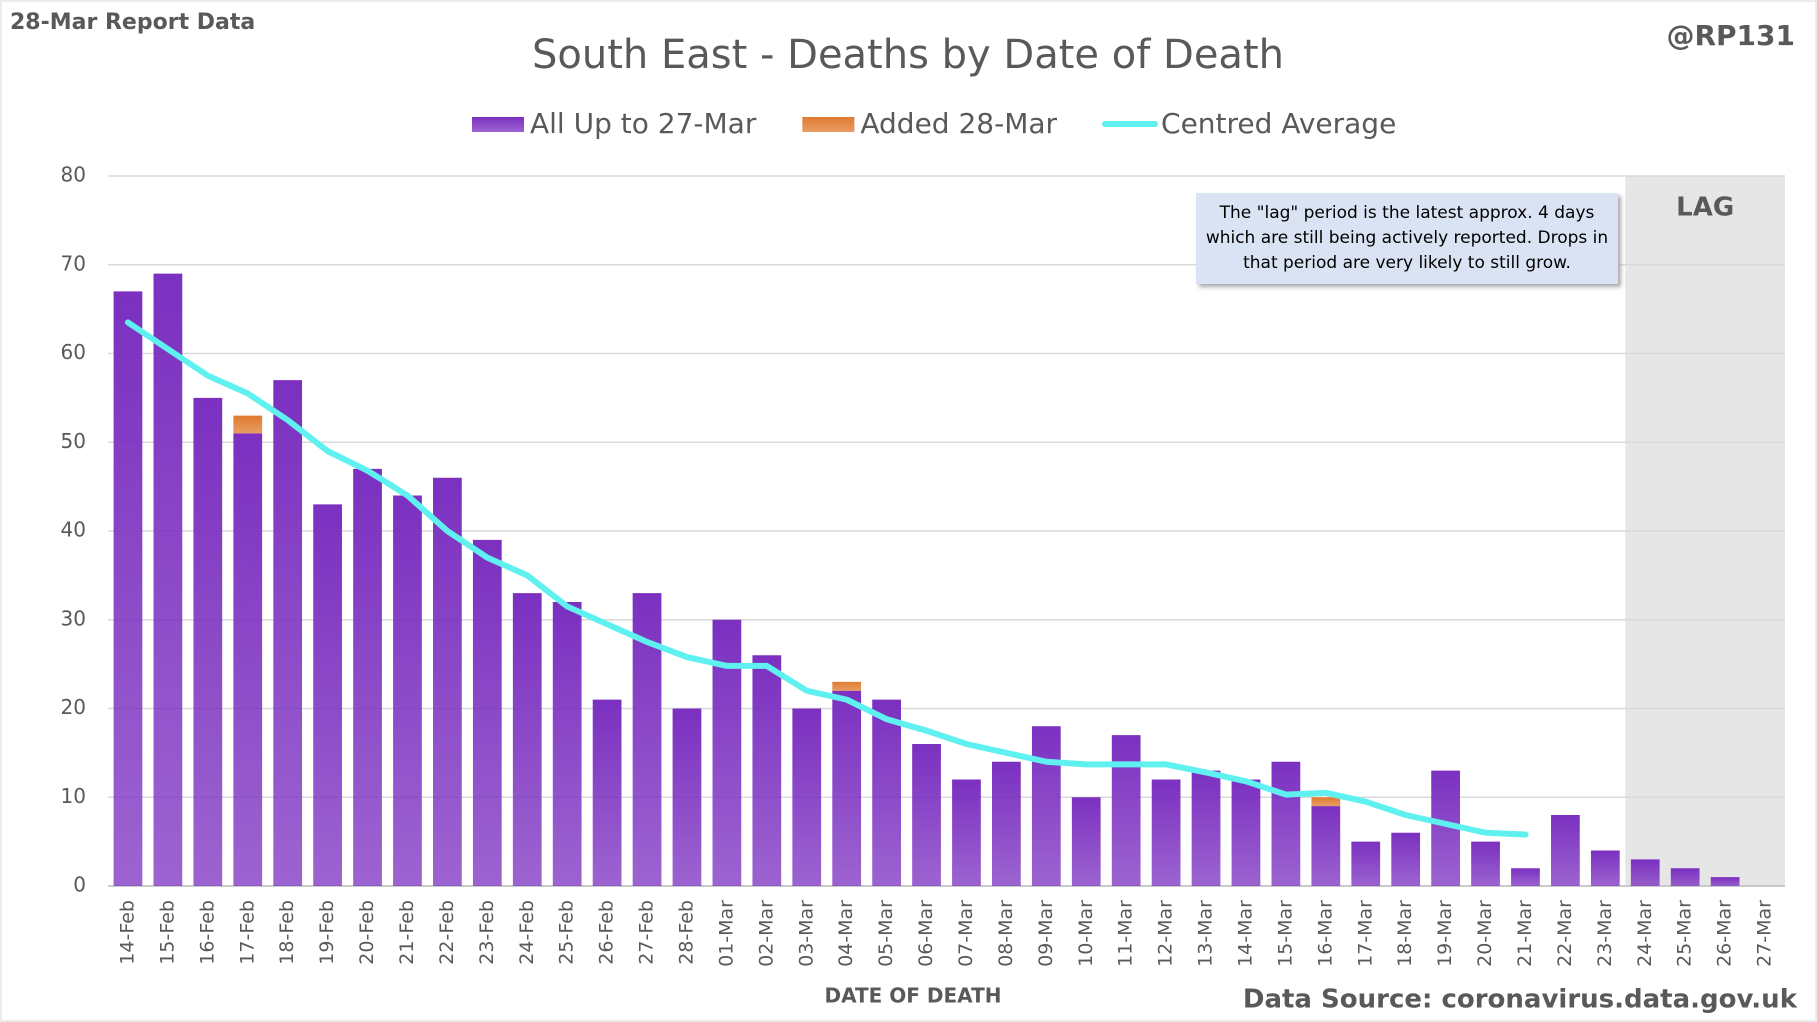  I want to click on x-tick-label: 26-Feb, so click(607, 932).